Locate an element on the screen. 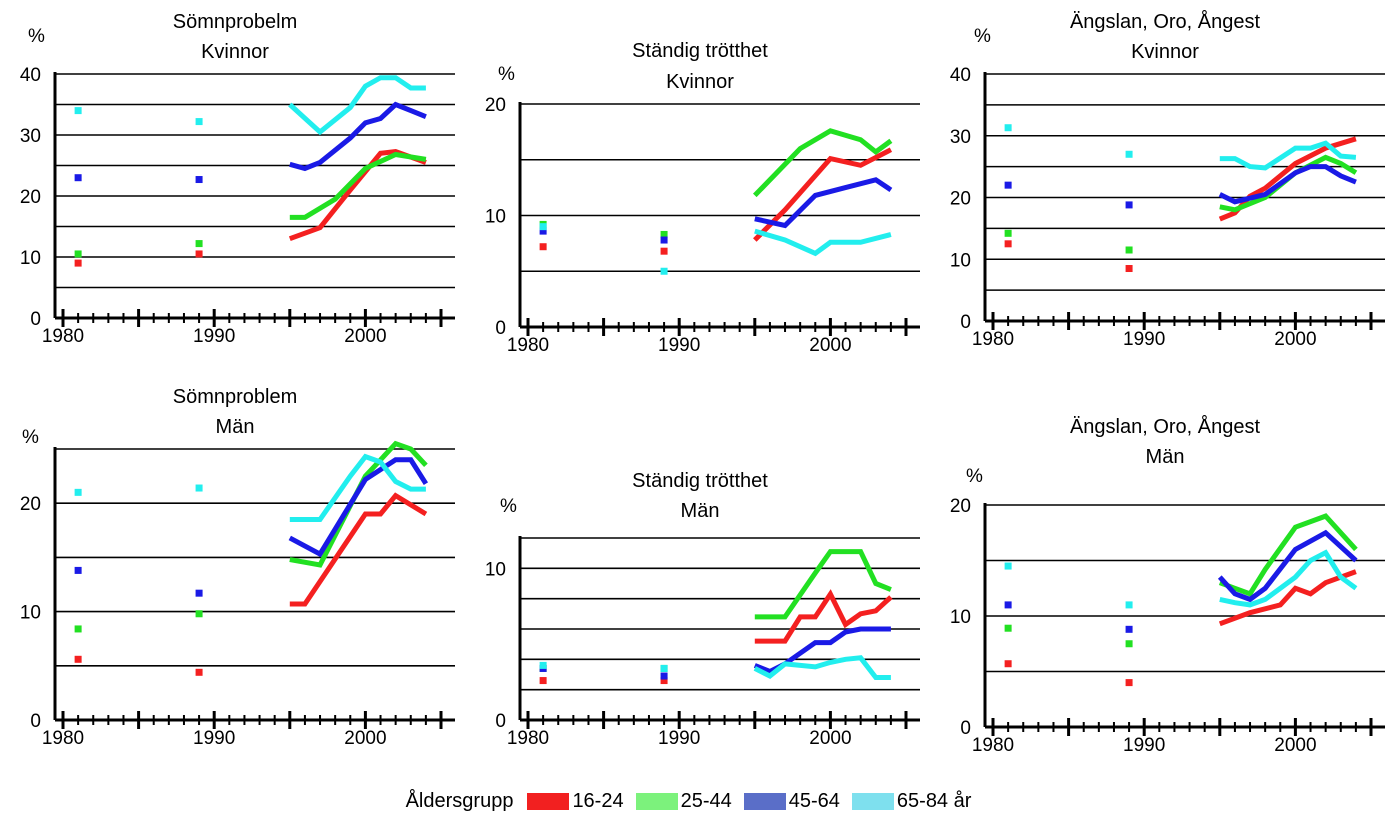 This screenshot has height=821, width=1389. legend-item-16-24: 16-24 is located at coordinates (575, 801).